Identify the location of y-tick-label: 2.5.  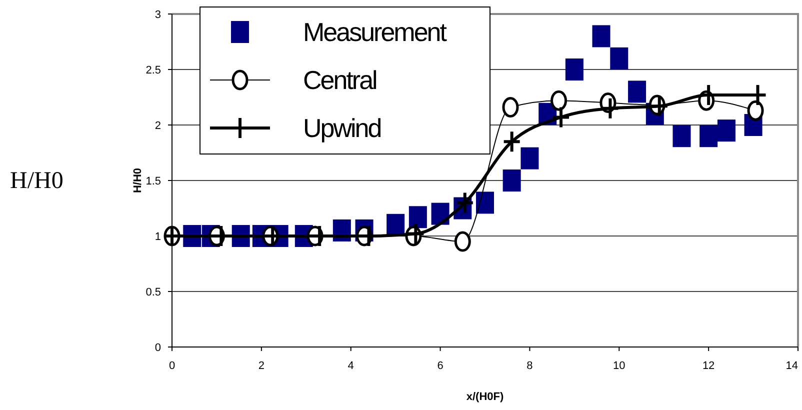
(153, 70).